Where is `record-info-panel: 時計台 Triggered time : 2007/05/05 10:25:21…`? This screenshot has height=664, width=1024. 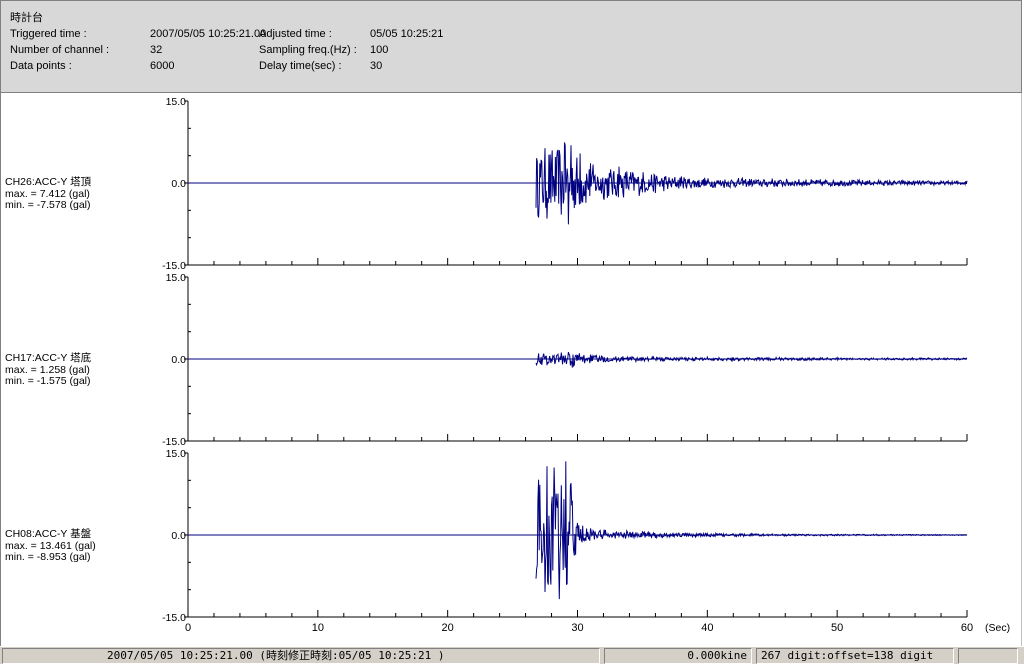
record-info-panel: 時計台 Triggered time : 2007/05/05 10:25:21… is located at coordinates (511, 46).